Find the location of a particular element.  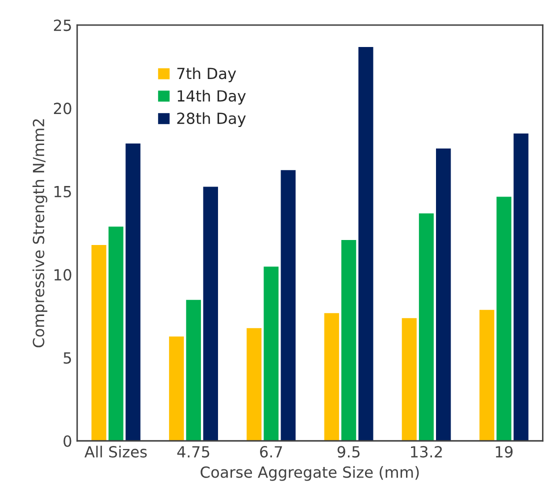

y-tick-label: 25 is located at coordinates (62, 26).